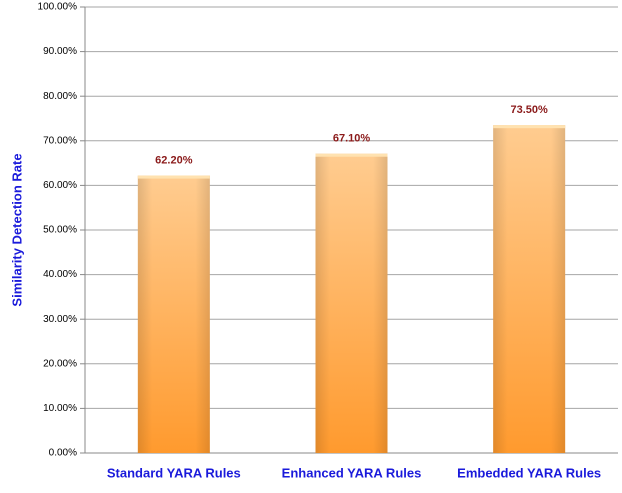 This screenshot has width=622, height=493. What do you see at coordinates (60, 140) in the screenshot?
I see `y-tick-label: 70.00%` at bounding box center [60, 140].